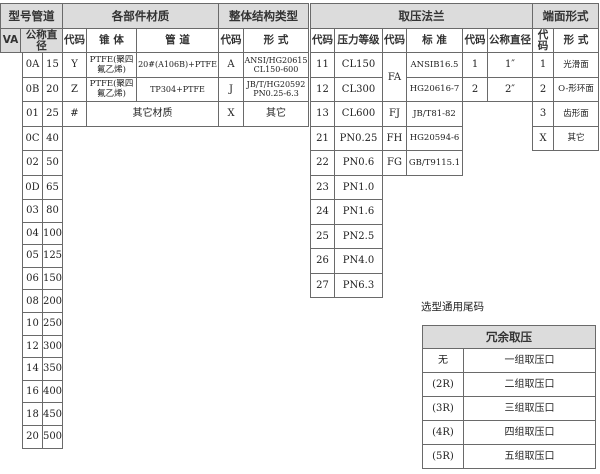  What do you see at coordinates (322, 236) in the screenshot?
I see `pressure-code-cell: 25` at bounding box center [322, 236].